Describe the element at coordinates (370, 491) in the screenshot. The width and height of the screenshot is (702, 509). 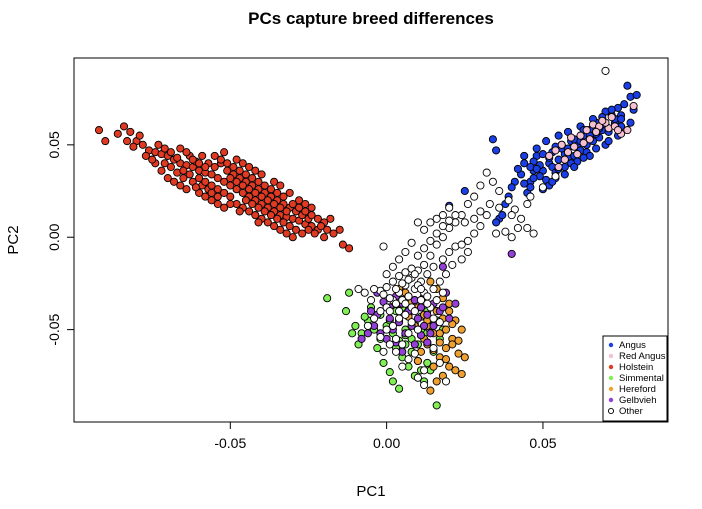
I see `x-axis-label: PC1` at that location.